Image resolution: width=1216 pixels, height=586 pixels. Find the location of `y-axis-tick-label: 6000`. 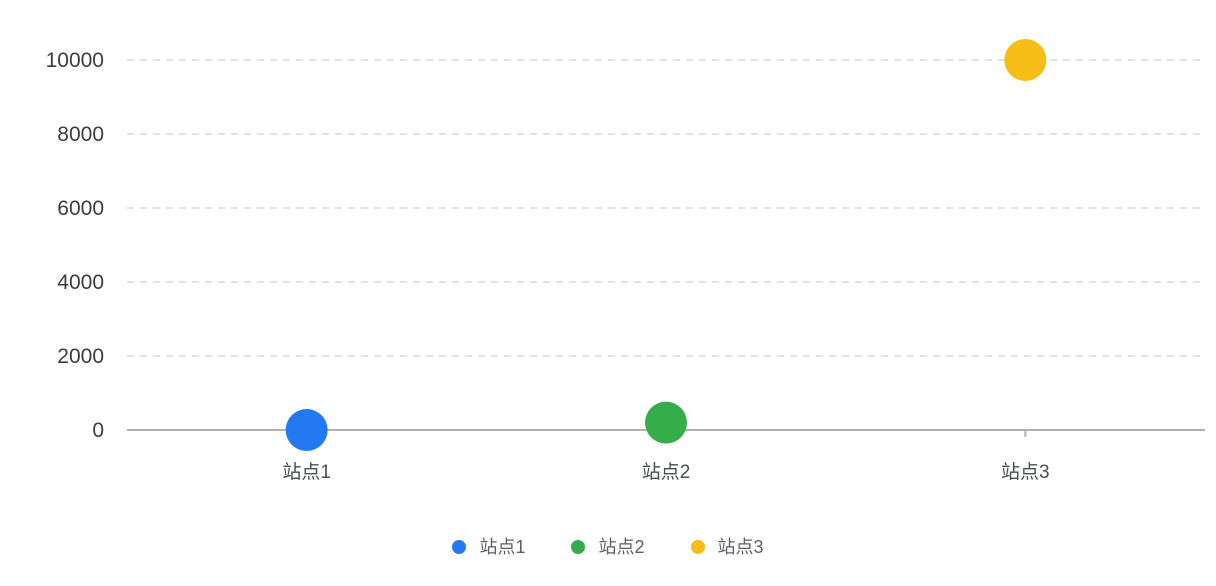

y-axis-tick-label: 6000 is located at coordinates (80, 208).